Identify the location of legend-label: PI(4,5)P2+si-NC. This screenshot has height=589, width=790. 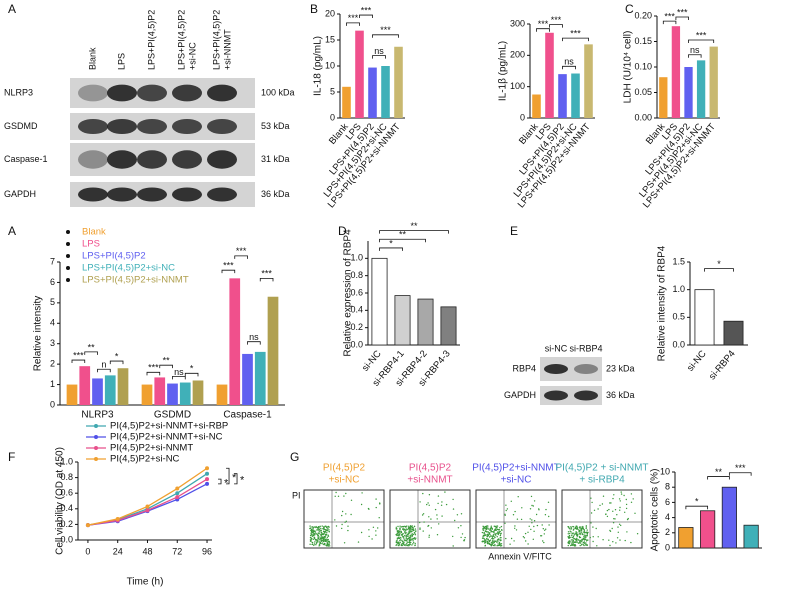
(145, 459).